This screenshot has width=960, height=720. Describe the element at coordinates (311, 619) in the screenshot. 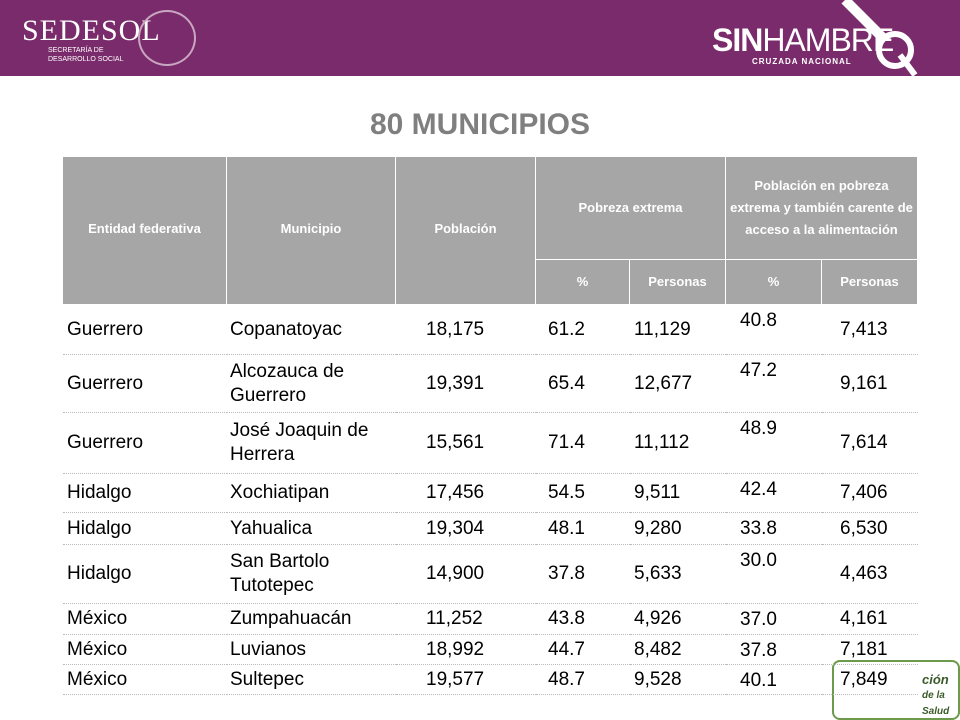

I see `table-cell: Zumpahuacán` at that location.